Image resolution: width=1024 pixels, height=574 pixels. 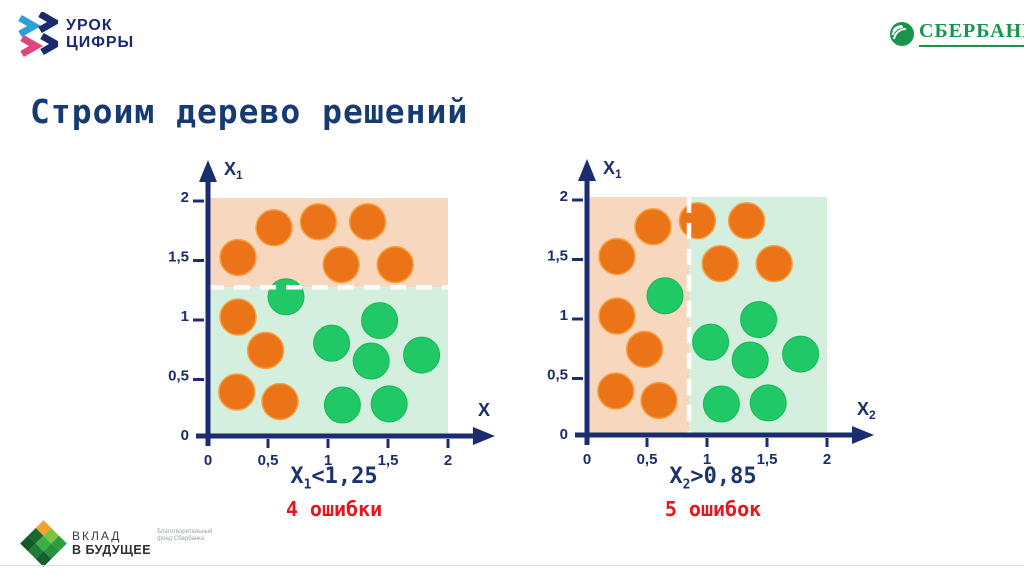 I want to click on urok-tsifry-wordmark: УРОК ЦИФРЫ, so click(x=100, y=34).